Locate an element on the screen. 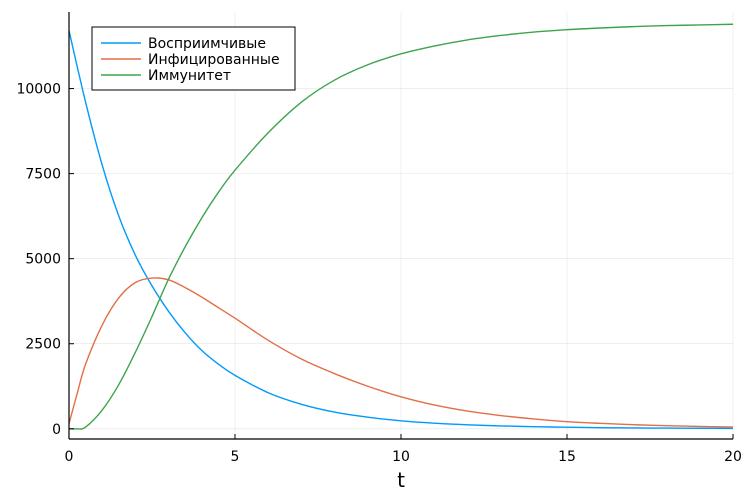 The width and height of the screenshot is (747, 493). x-tick-label: 15 is located at coordinates (567, 457).